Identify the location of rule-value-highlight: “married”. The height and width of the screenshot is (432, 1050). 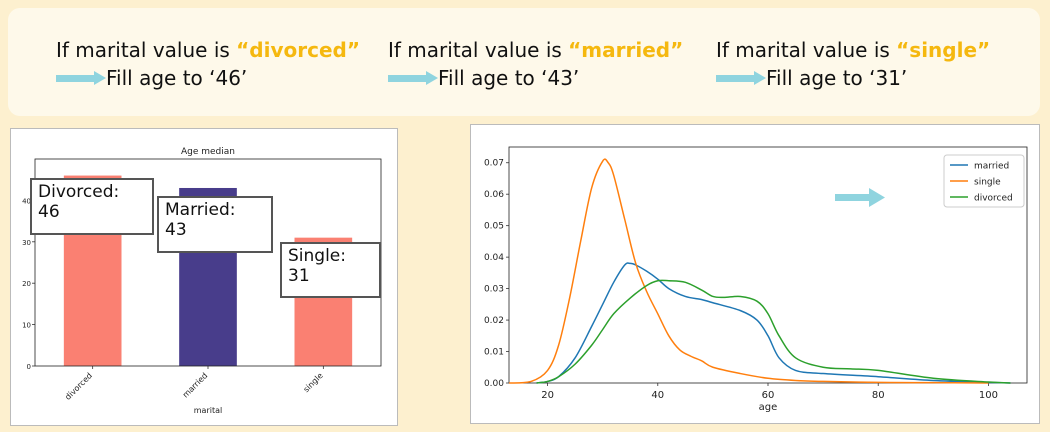
(626, 50).